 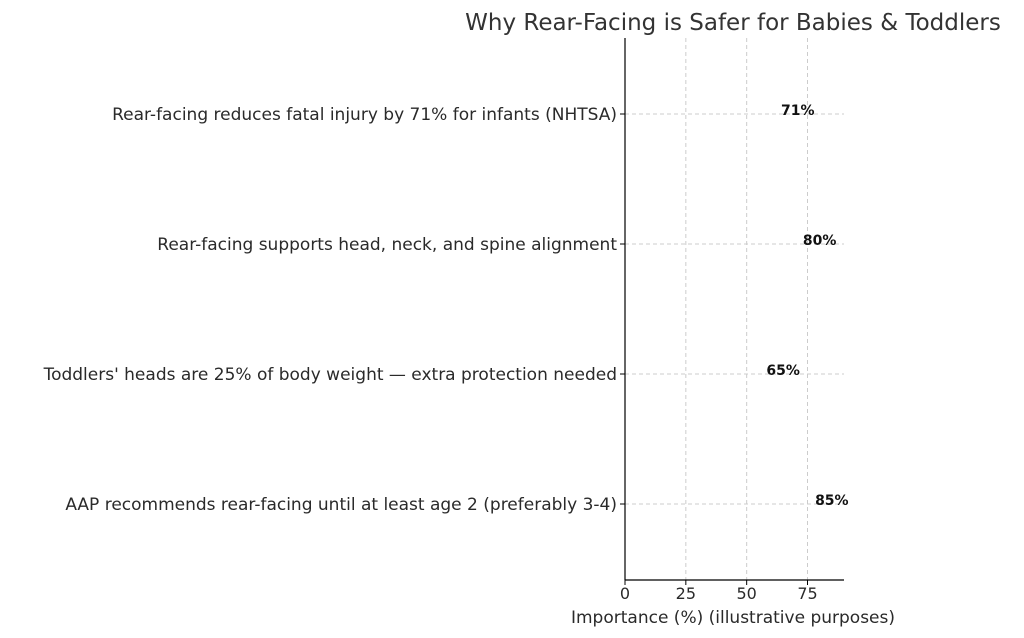 What do you see at coordinates (728, 309) in the screenshot?
I see `bars` at bounding box center [728, 309].